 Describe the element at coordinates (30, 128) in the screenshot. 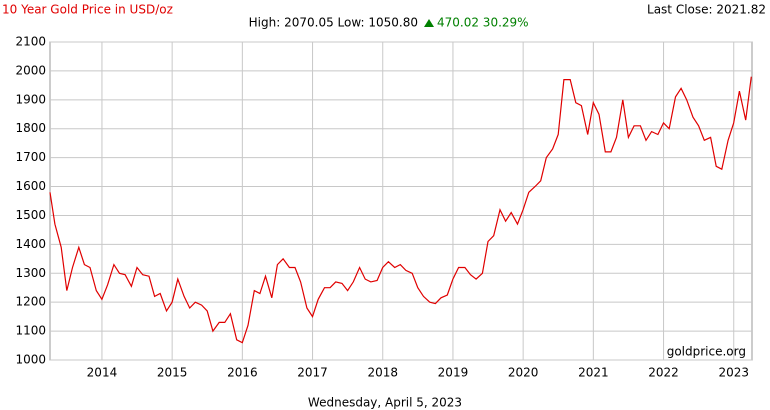

I see `y-tick-label: 1800` at that location.